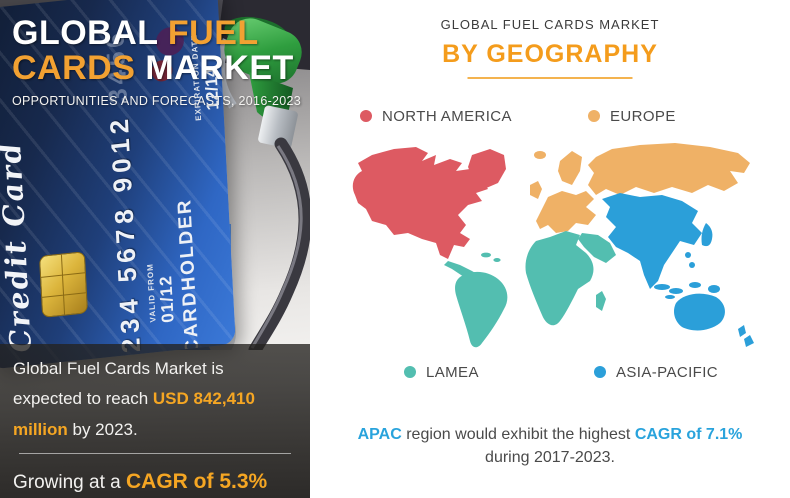  Describe the element at coordinates (278, 127) in the screenshot. I see `nozzle-collar` at that location.